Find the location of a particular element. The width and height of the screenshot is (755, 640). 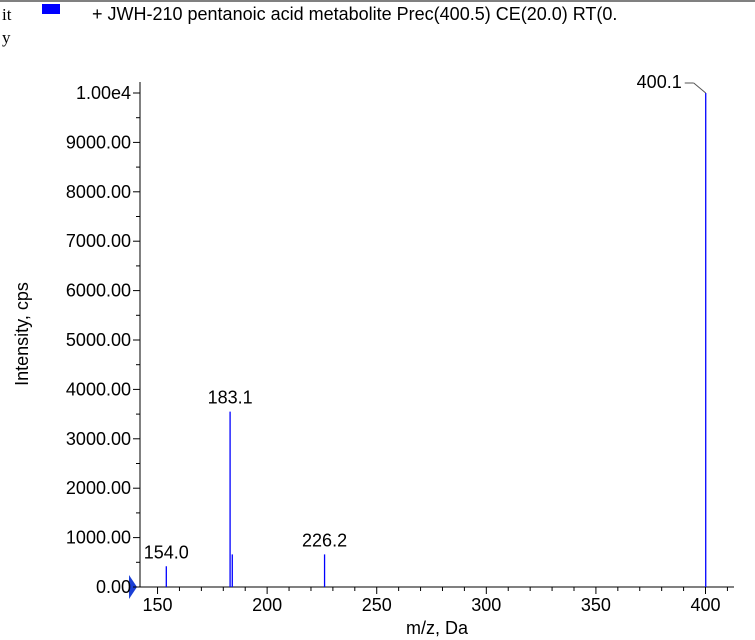

x-tick-label: 300 is located at coordinates (486, 605).